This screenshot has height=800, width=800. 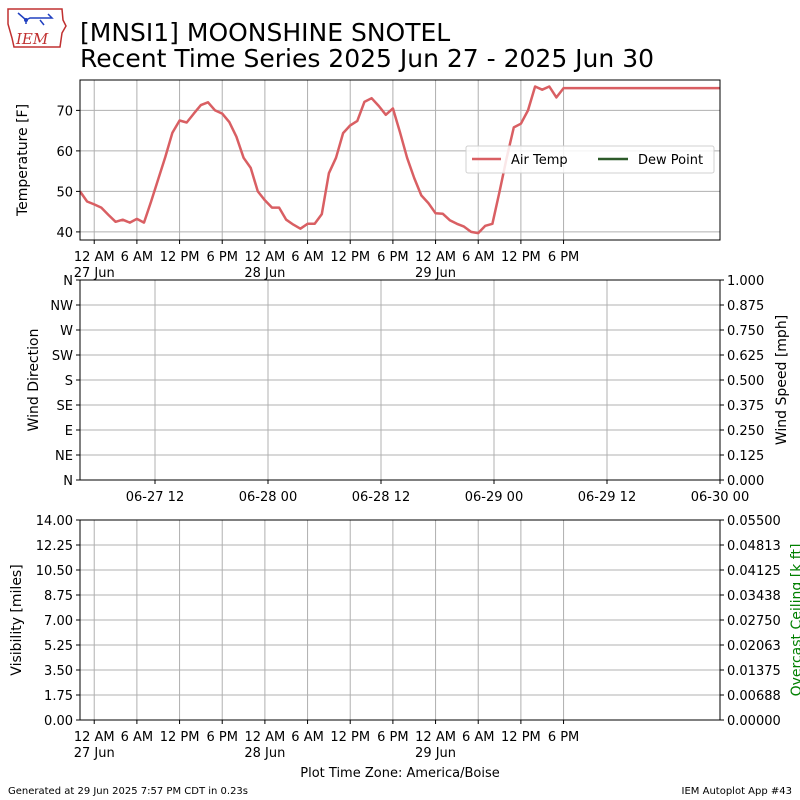 I want to click on ceiling-tick-label: 0.02063, so click(x=754, y=646).